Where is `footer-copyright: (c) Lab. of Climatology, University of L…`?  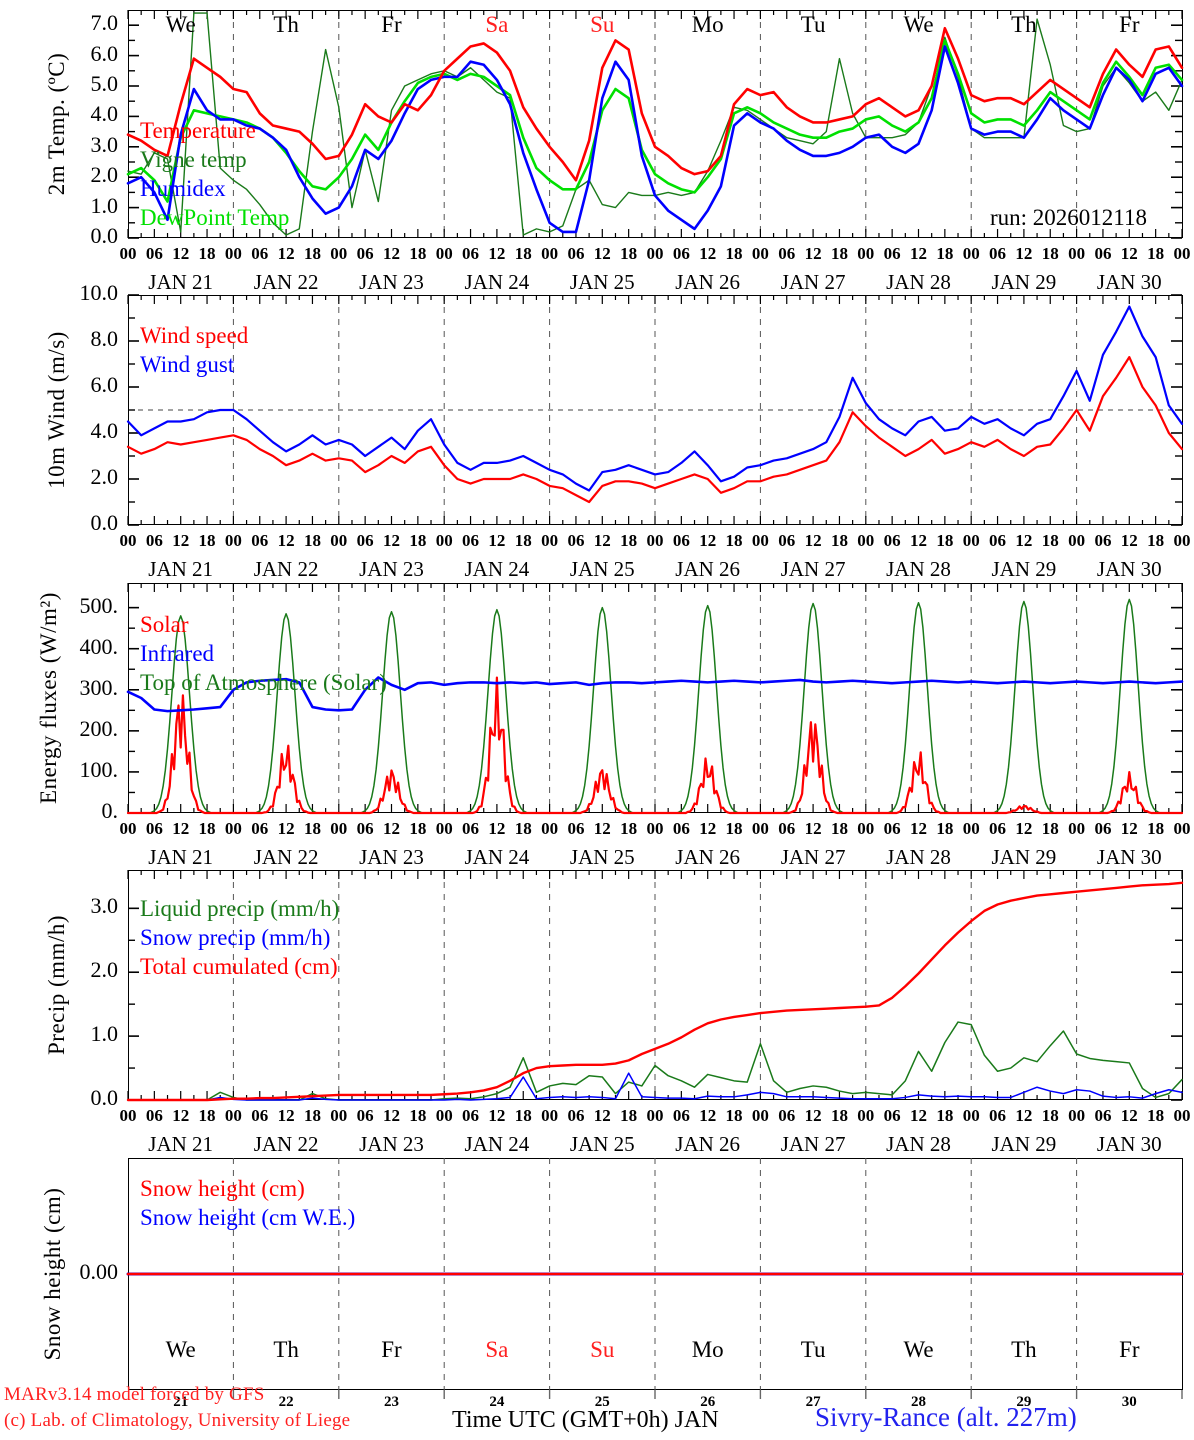 footer-copyright: (c) Lab. of Climatology, University of L… is located at coordinates (177, 1420).